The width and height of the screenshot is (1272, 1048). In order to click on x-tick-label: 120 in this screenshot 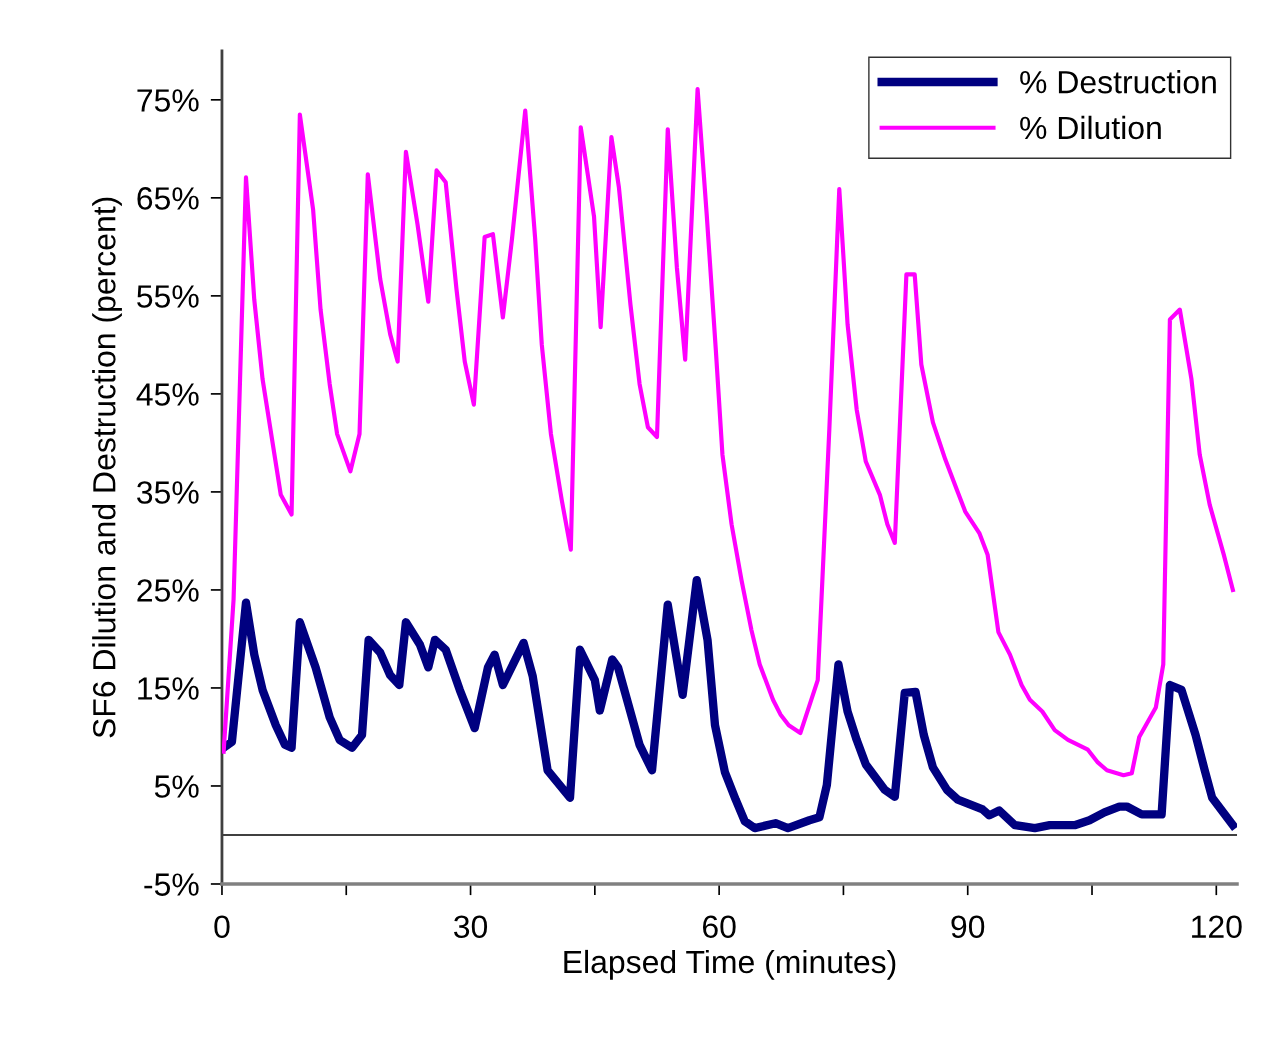, I will do `click(1217, 927)`.